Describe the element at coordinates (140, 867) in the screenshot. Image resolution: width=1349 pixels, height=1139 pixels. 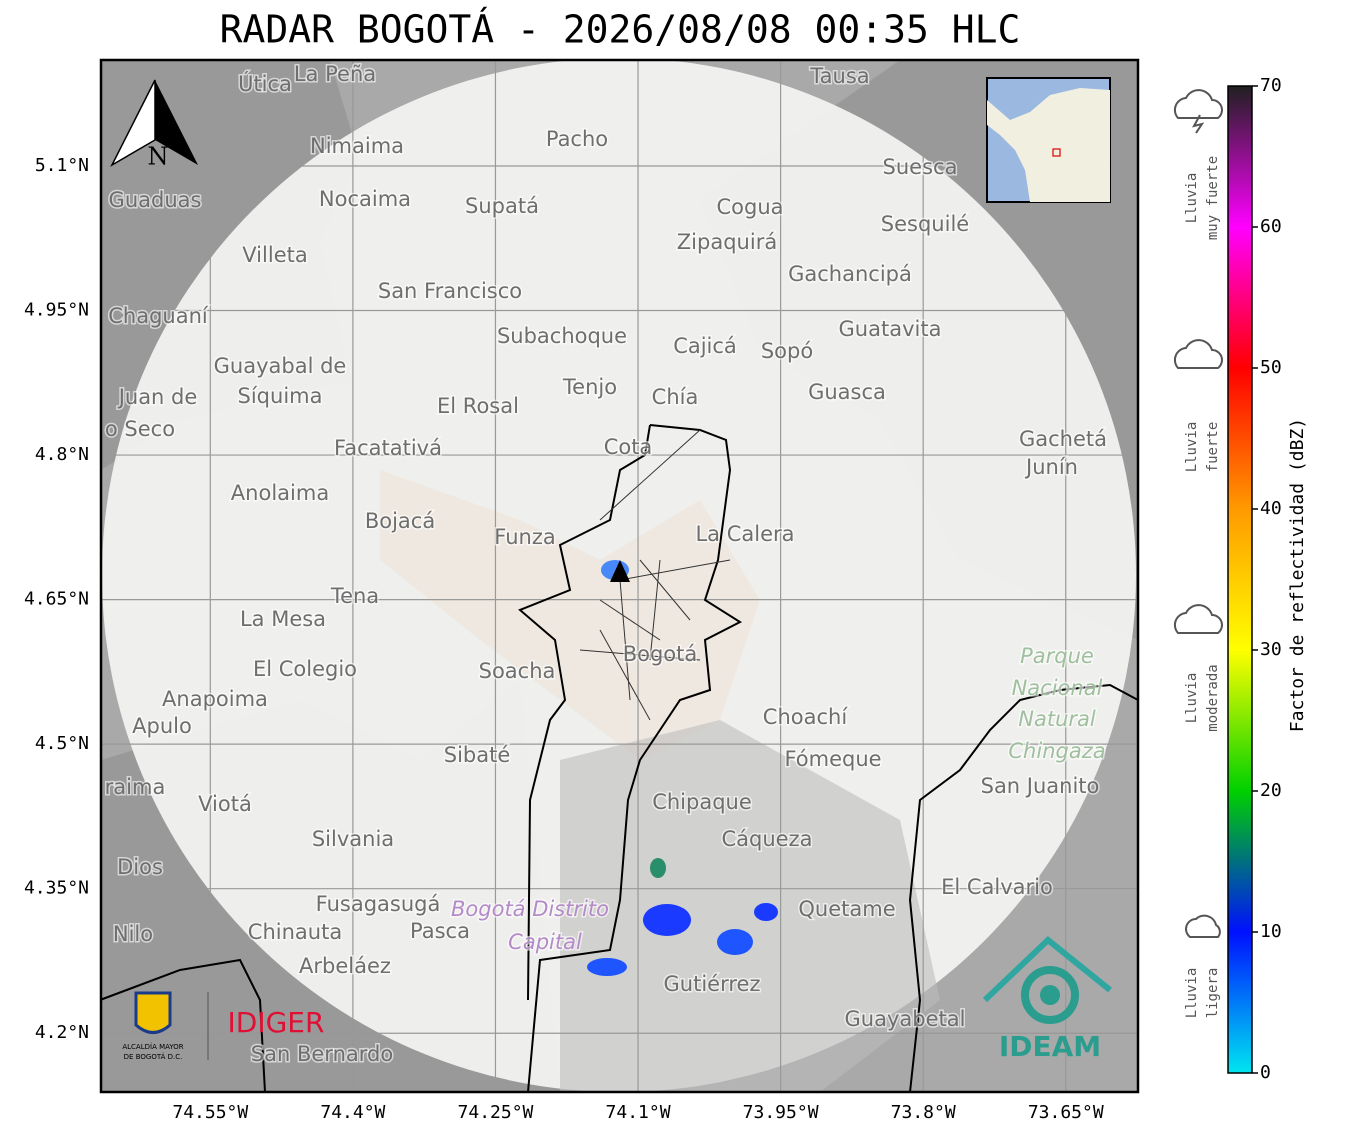
I see `place-label: Dios` at that location.